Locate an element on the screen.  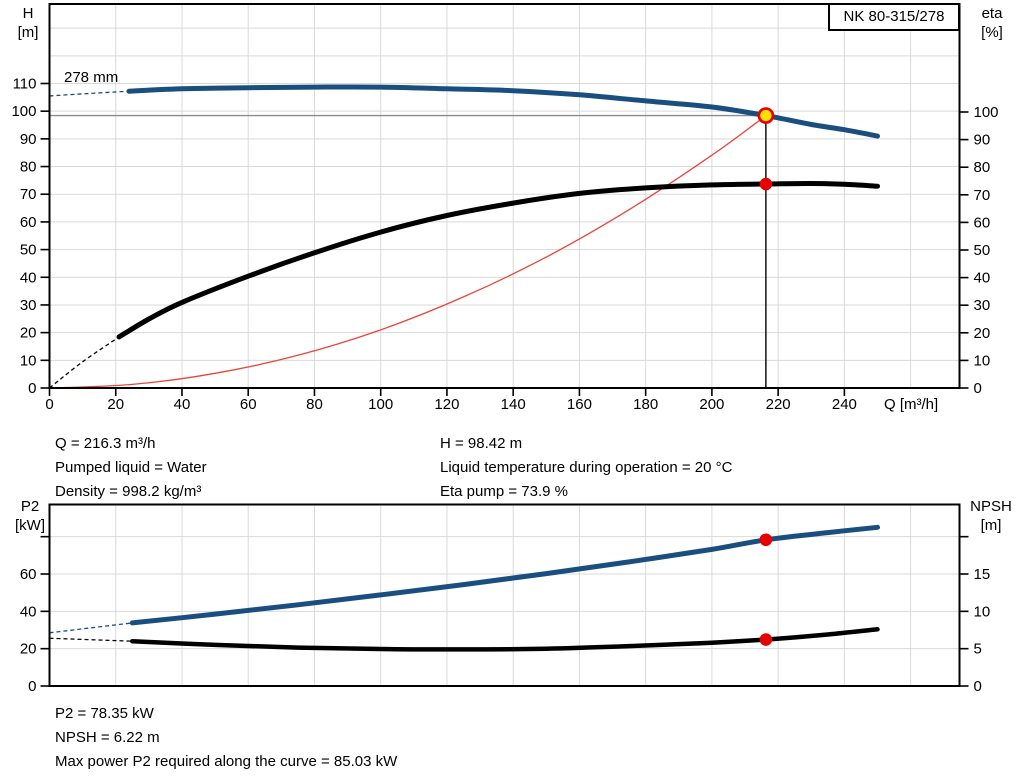
h-axis-tick-label: 30 is located at coordinates (28, 305).